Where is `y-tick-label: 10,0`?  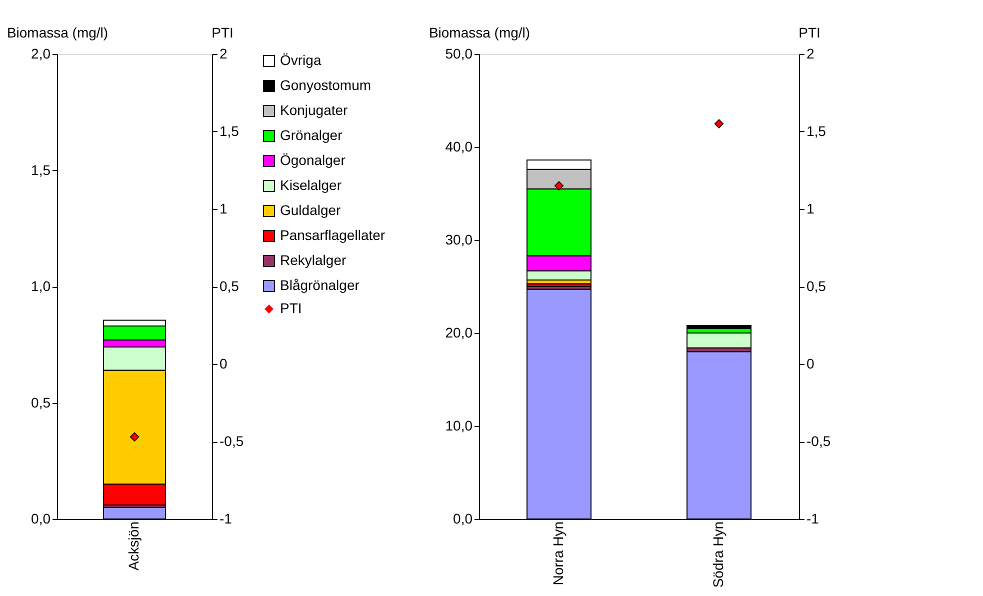
y-tick-label: 10,0 is located at coordinates (459, 426).